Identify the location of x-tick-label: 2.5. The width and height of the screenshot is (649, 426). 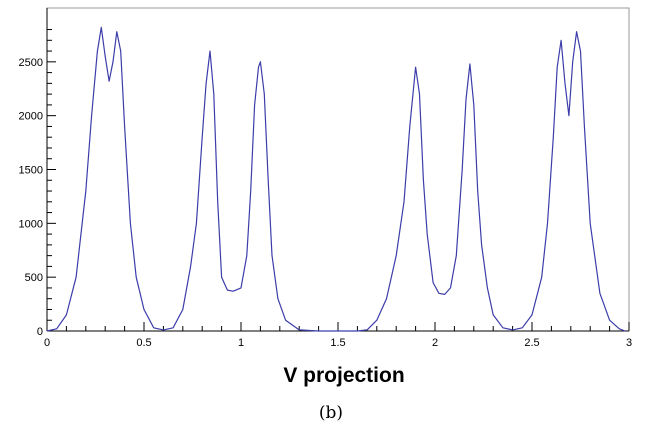
(531, 343).